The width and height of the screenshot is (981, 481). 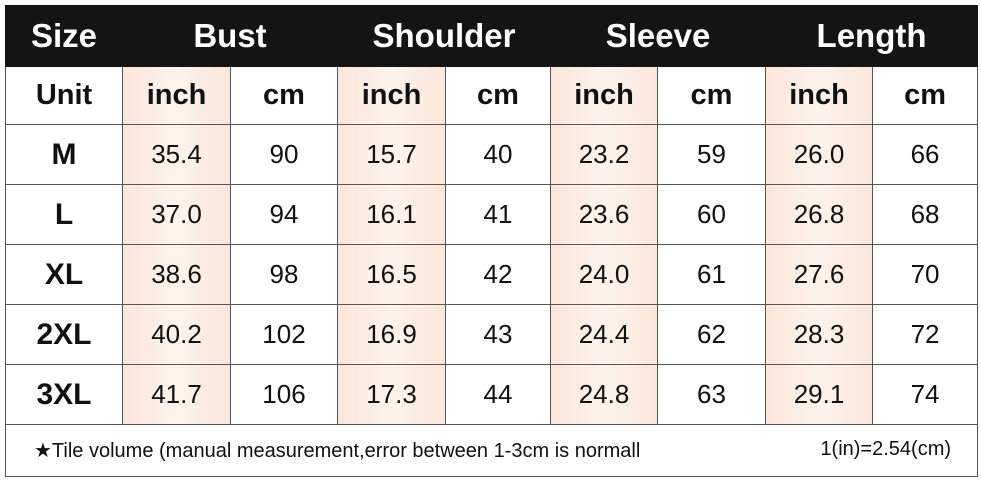 I want to click on value-cell: 66, so click(x=925, y=154).